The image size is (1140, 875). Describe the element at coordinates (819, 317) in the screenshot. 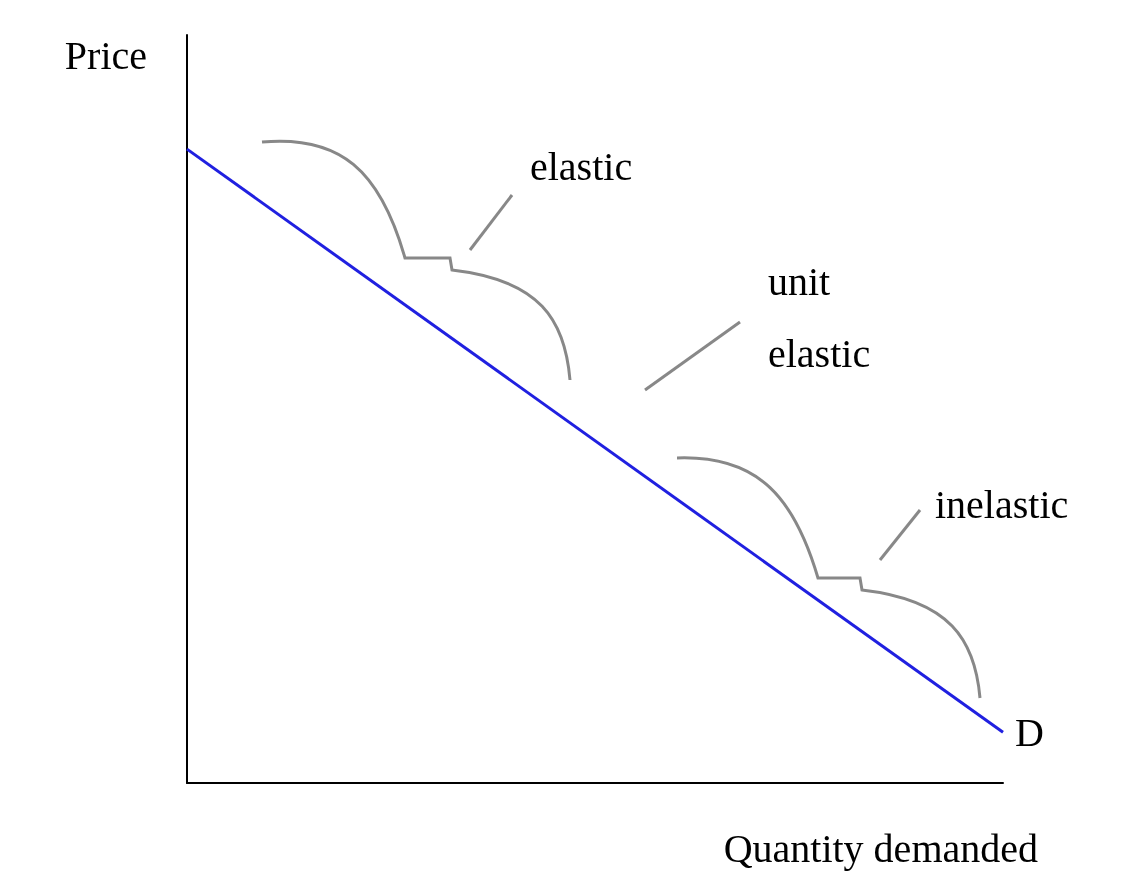

I see `annotation: unit elastic` at that location.